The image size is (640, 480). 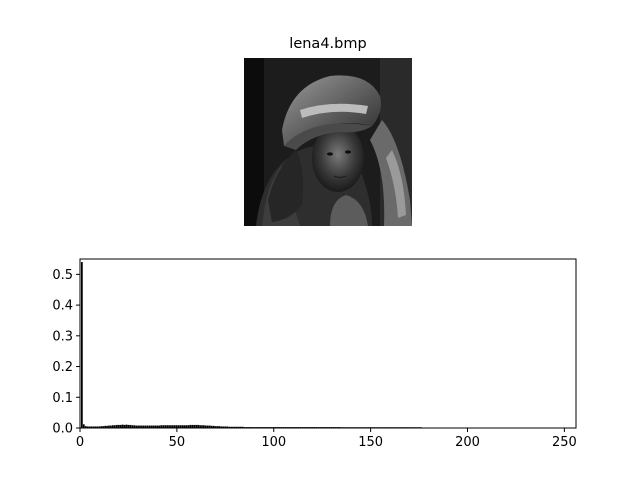 What do you see at coordinates (326, 439) in the screenshot?
I see `x-axis-ticks: 0 50 100 150 200 250` at bounding box center [326, 439].